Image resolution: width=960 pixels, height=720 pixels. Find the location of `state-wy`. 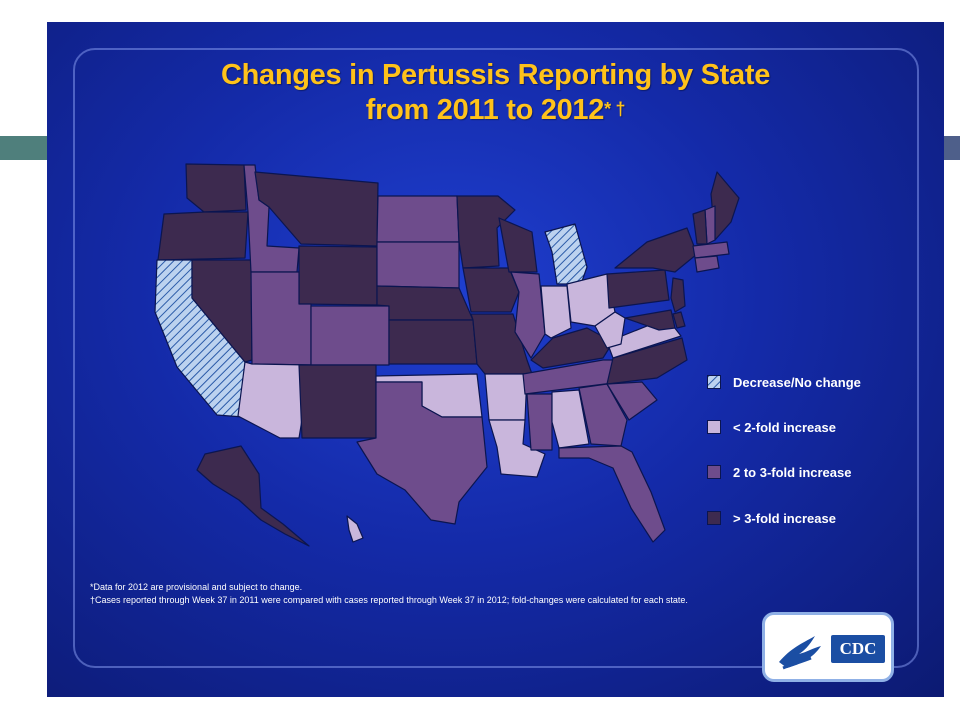

state-wy is located at coordinates (338, 275).